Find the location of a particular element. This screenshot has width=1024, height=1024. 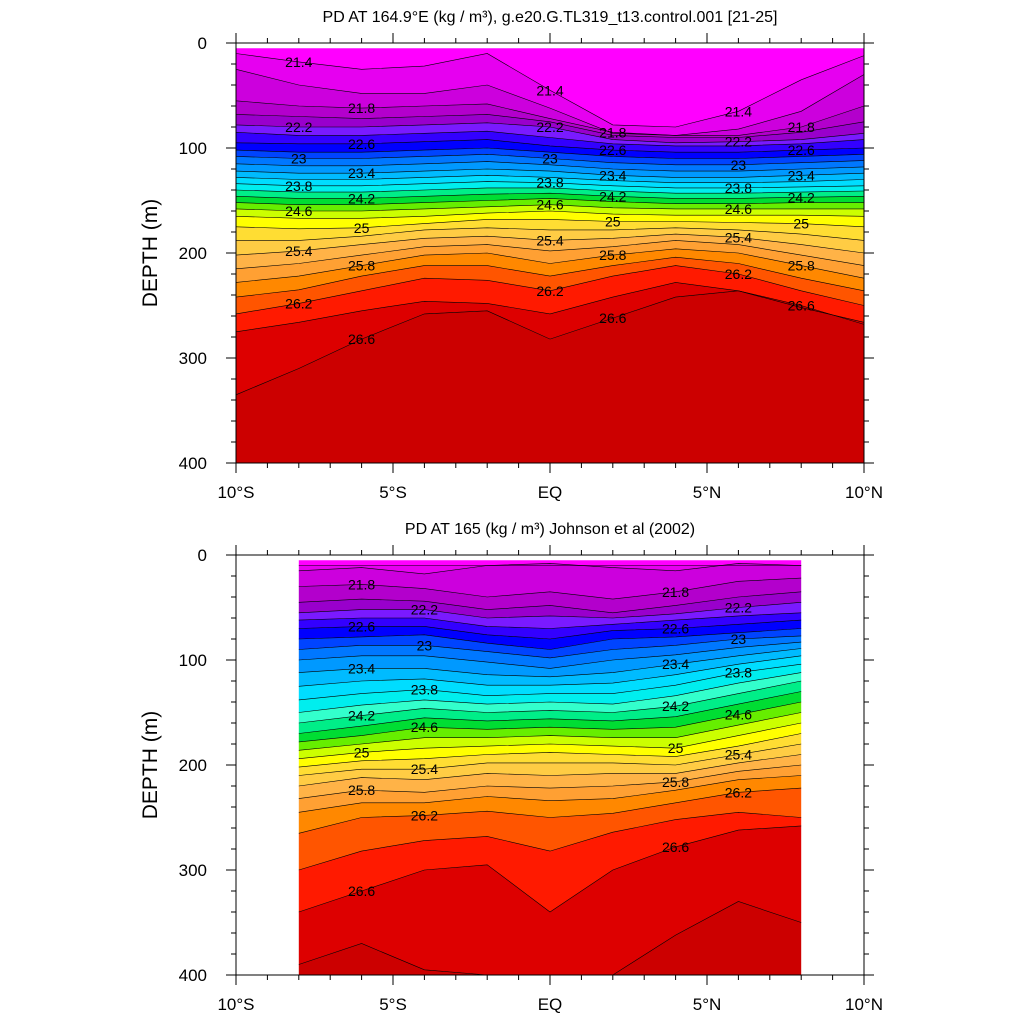

contour-label: 22.2 is located at coordinates (738, 608).